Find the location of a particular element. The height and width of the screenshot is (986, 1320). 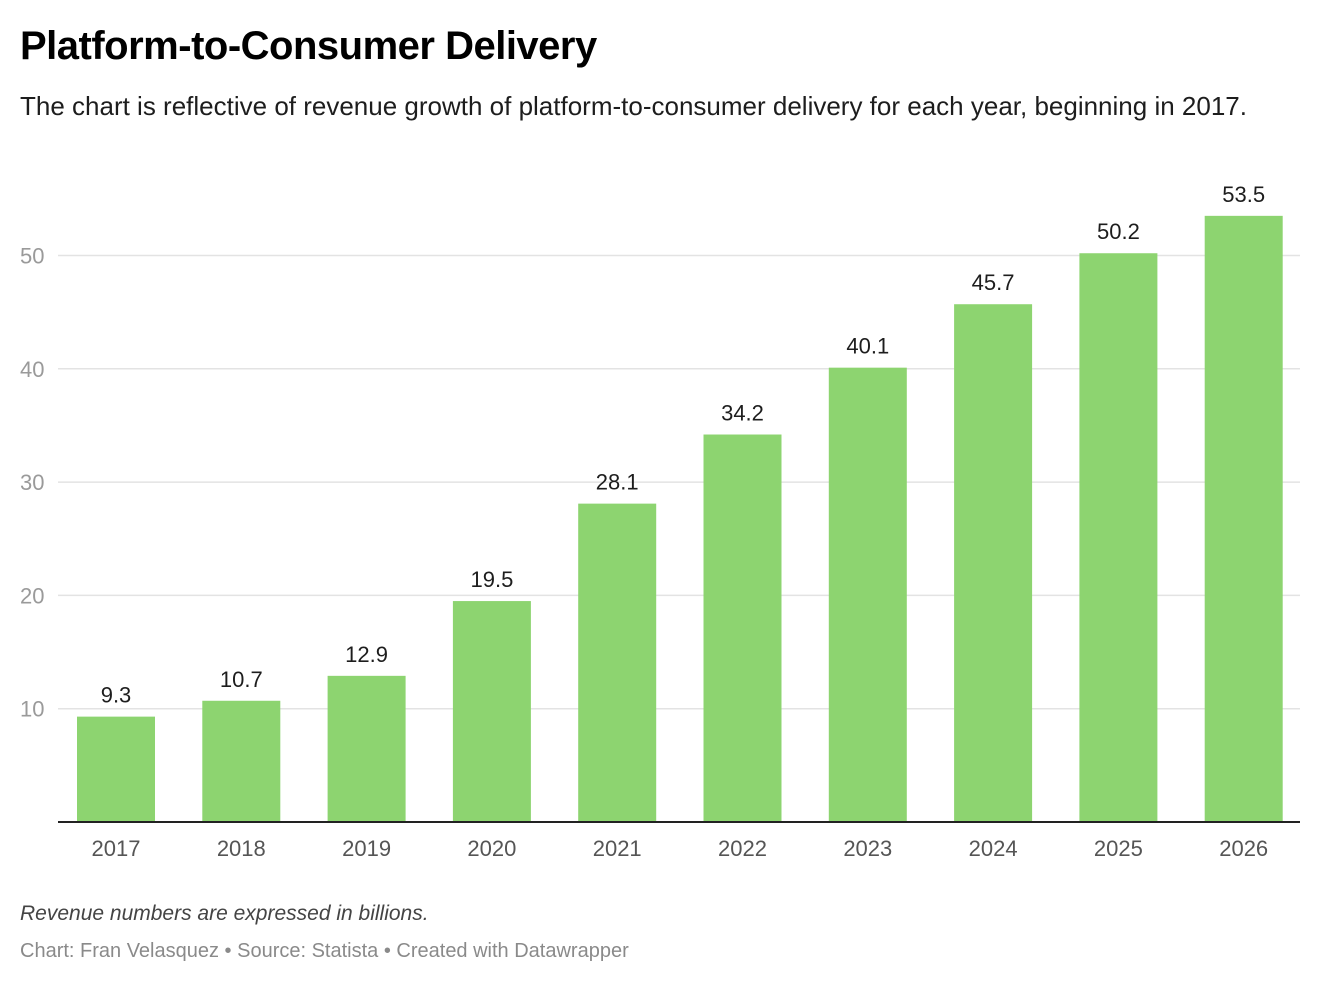

y-tick-label: 50 is located at coordinates (32, 256).